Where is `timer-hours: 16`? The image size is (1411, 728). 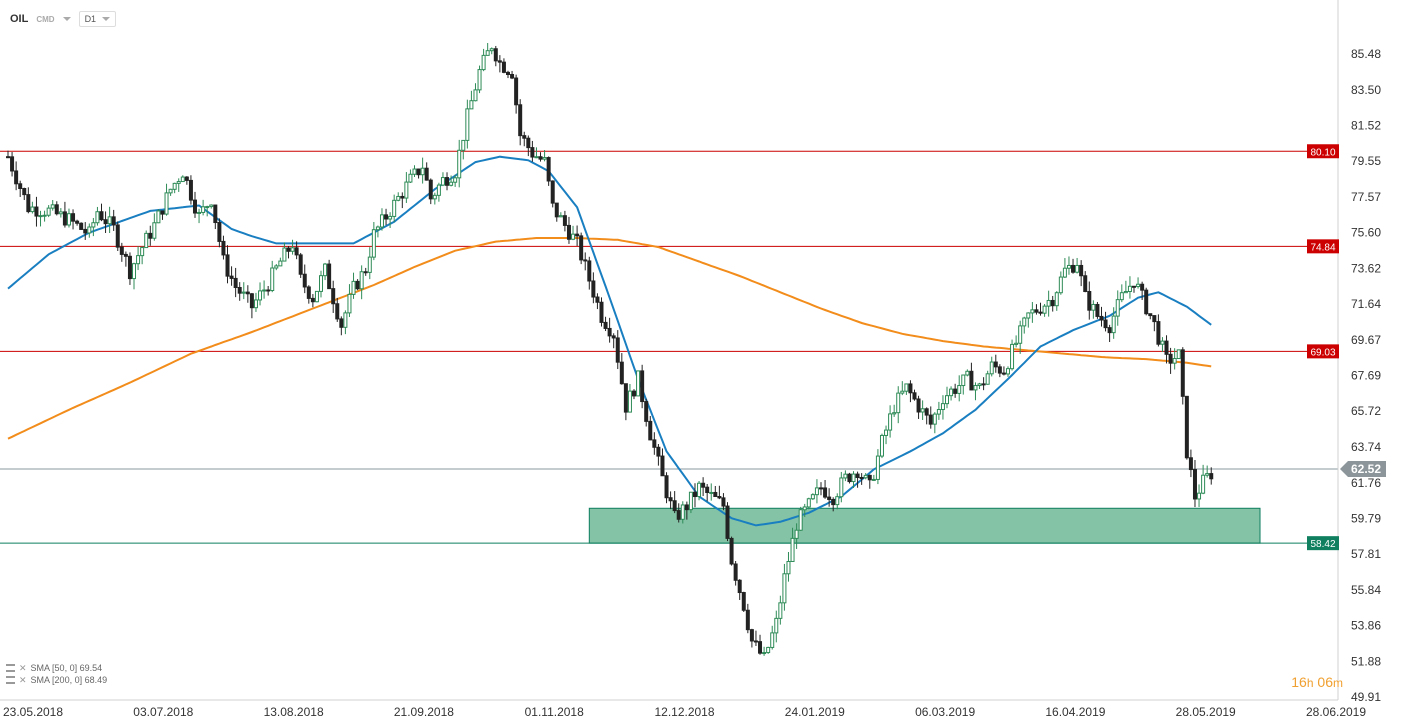 timer-hours: 16 is located at coordinates (1299, 682).